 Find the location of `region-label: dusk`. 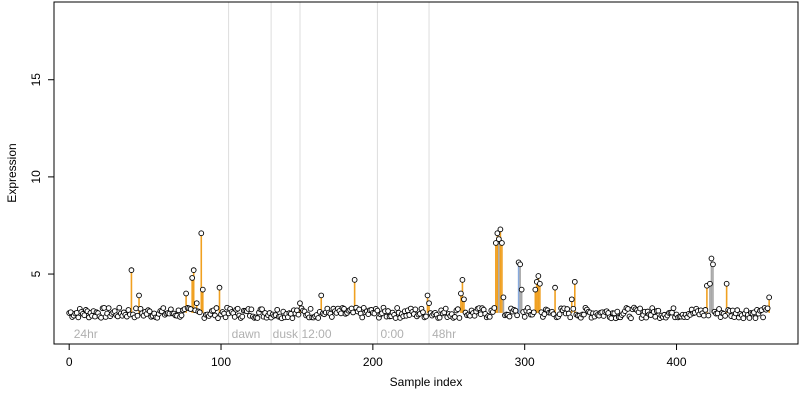

region-label: dusk is located at coordinates (286, 334).